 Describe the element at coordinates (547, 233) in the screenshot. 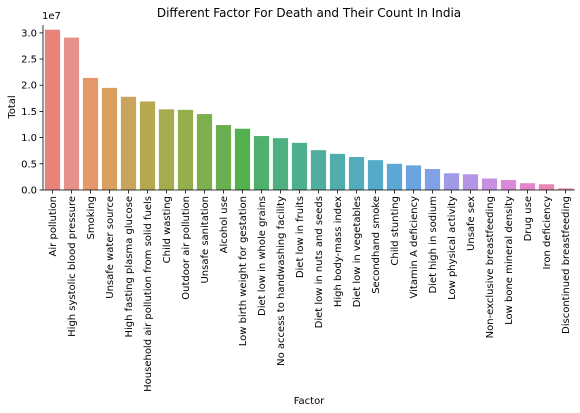

I see `x-tick-label: Iron deficiency` at that location.